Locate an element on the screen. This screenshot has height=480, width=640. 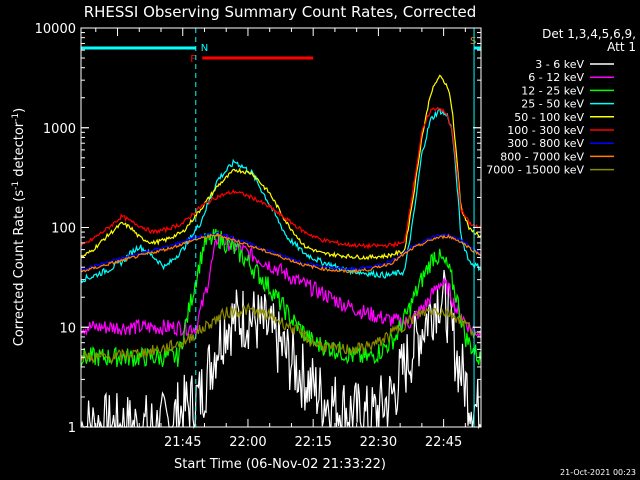
y-axis-label-exponent-1: -1 is located at coordinates (16, 185).